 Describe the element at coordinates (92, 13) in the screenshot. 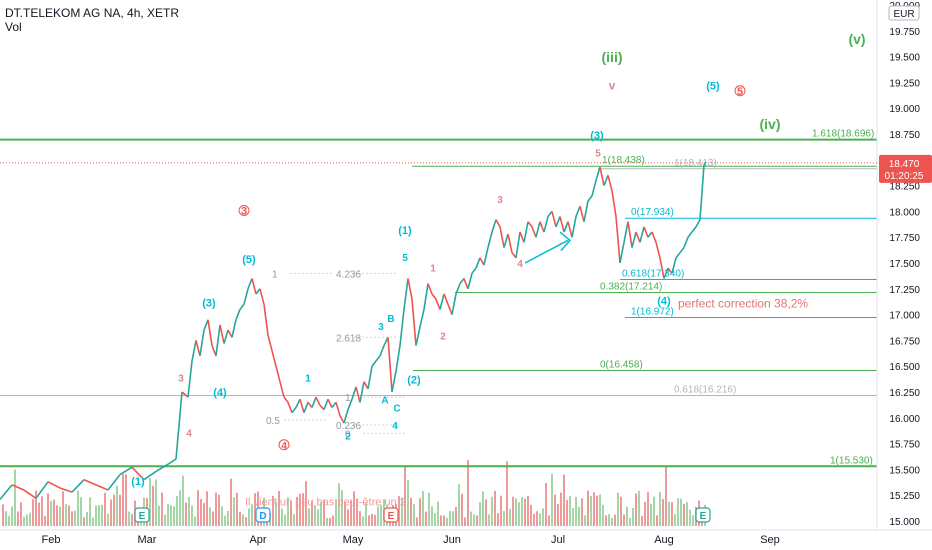

I see `symbol-title: DT.TELEKOM AG NA, 4h, XETR` at that location.